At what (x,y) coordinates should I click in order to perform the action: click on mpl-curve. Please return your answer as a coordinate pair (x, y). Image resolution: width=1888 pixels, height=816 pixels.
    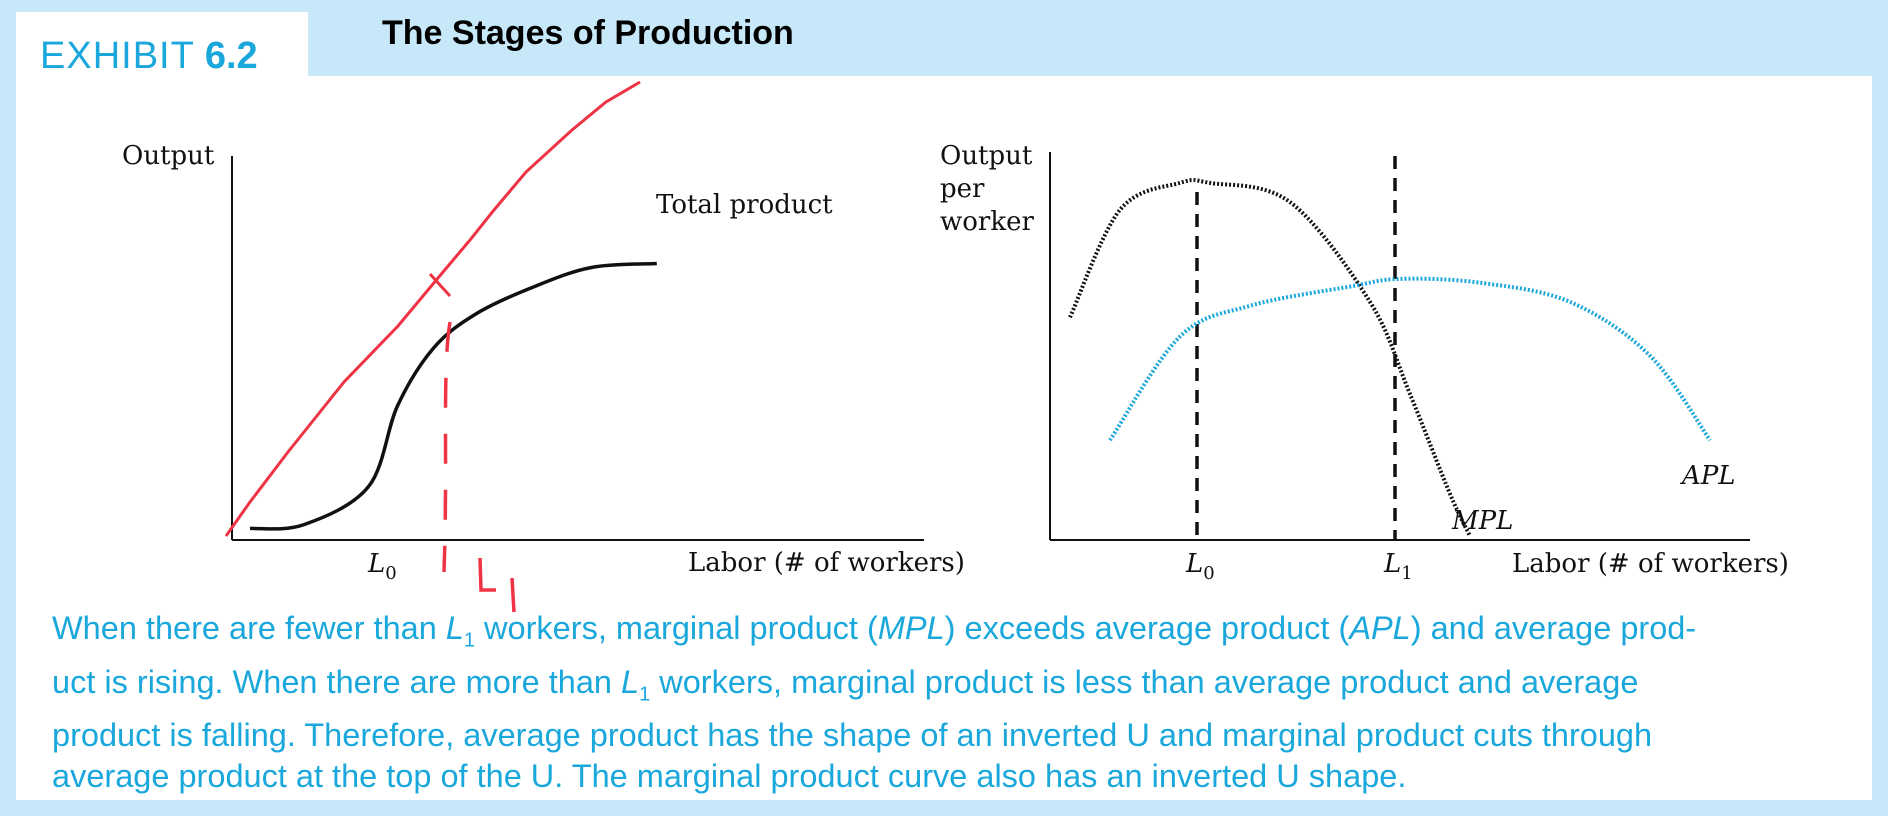
    Looking at the image, I should click on (1270, 358).